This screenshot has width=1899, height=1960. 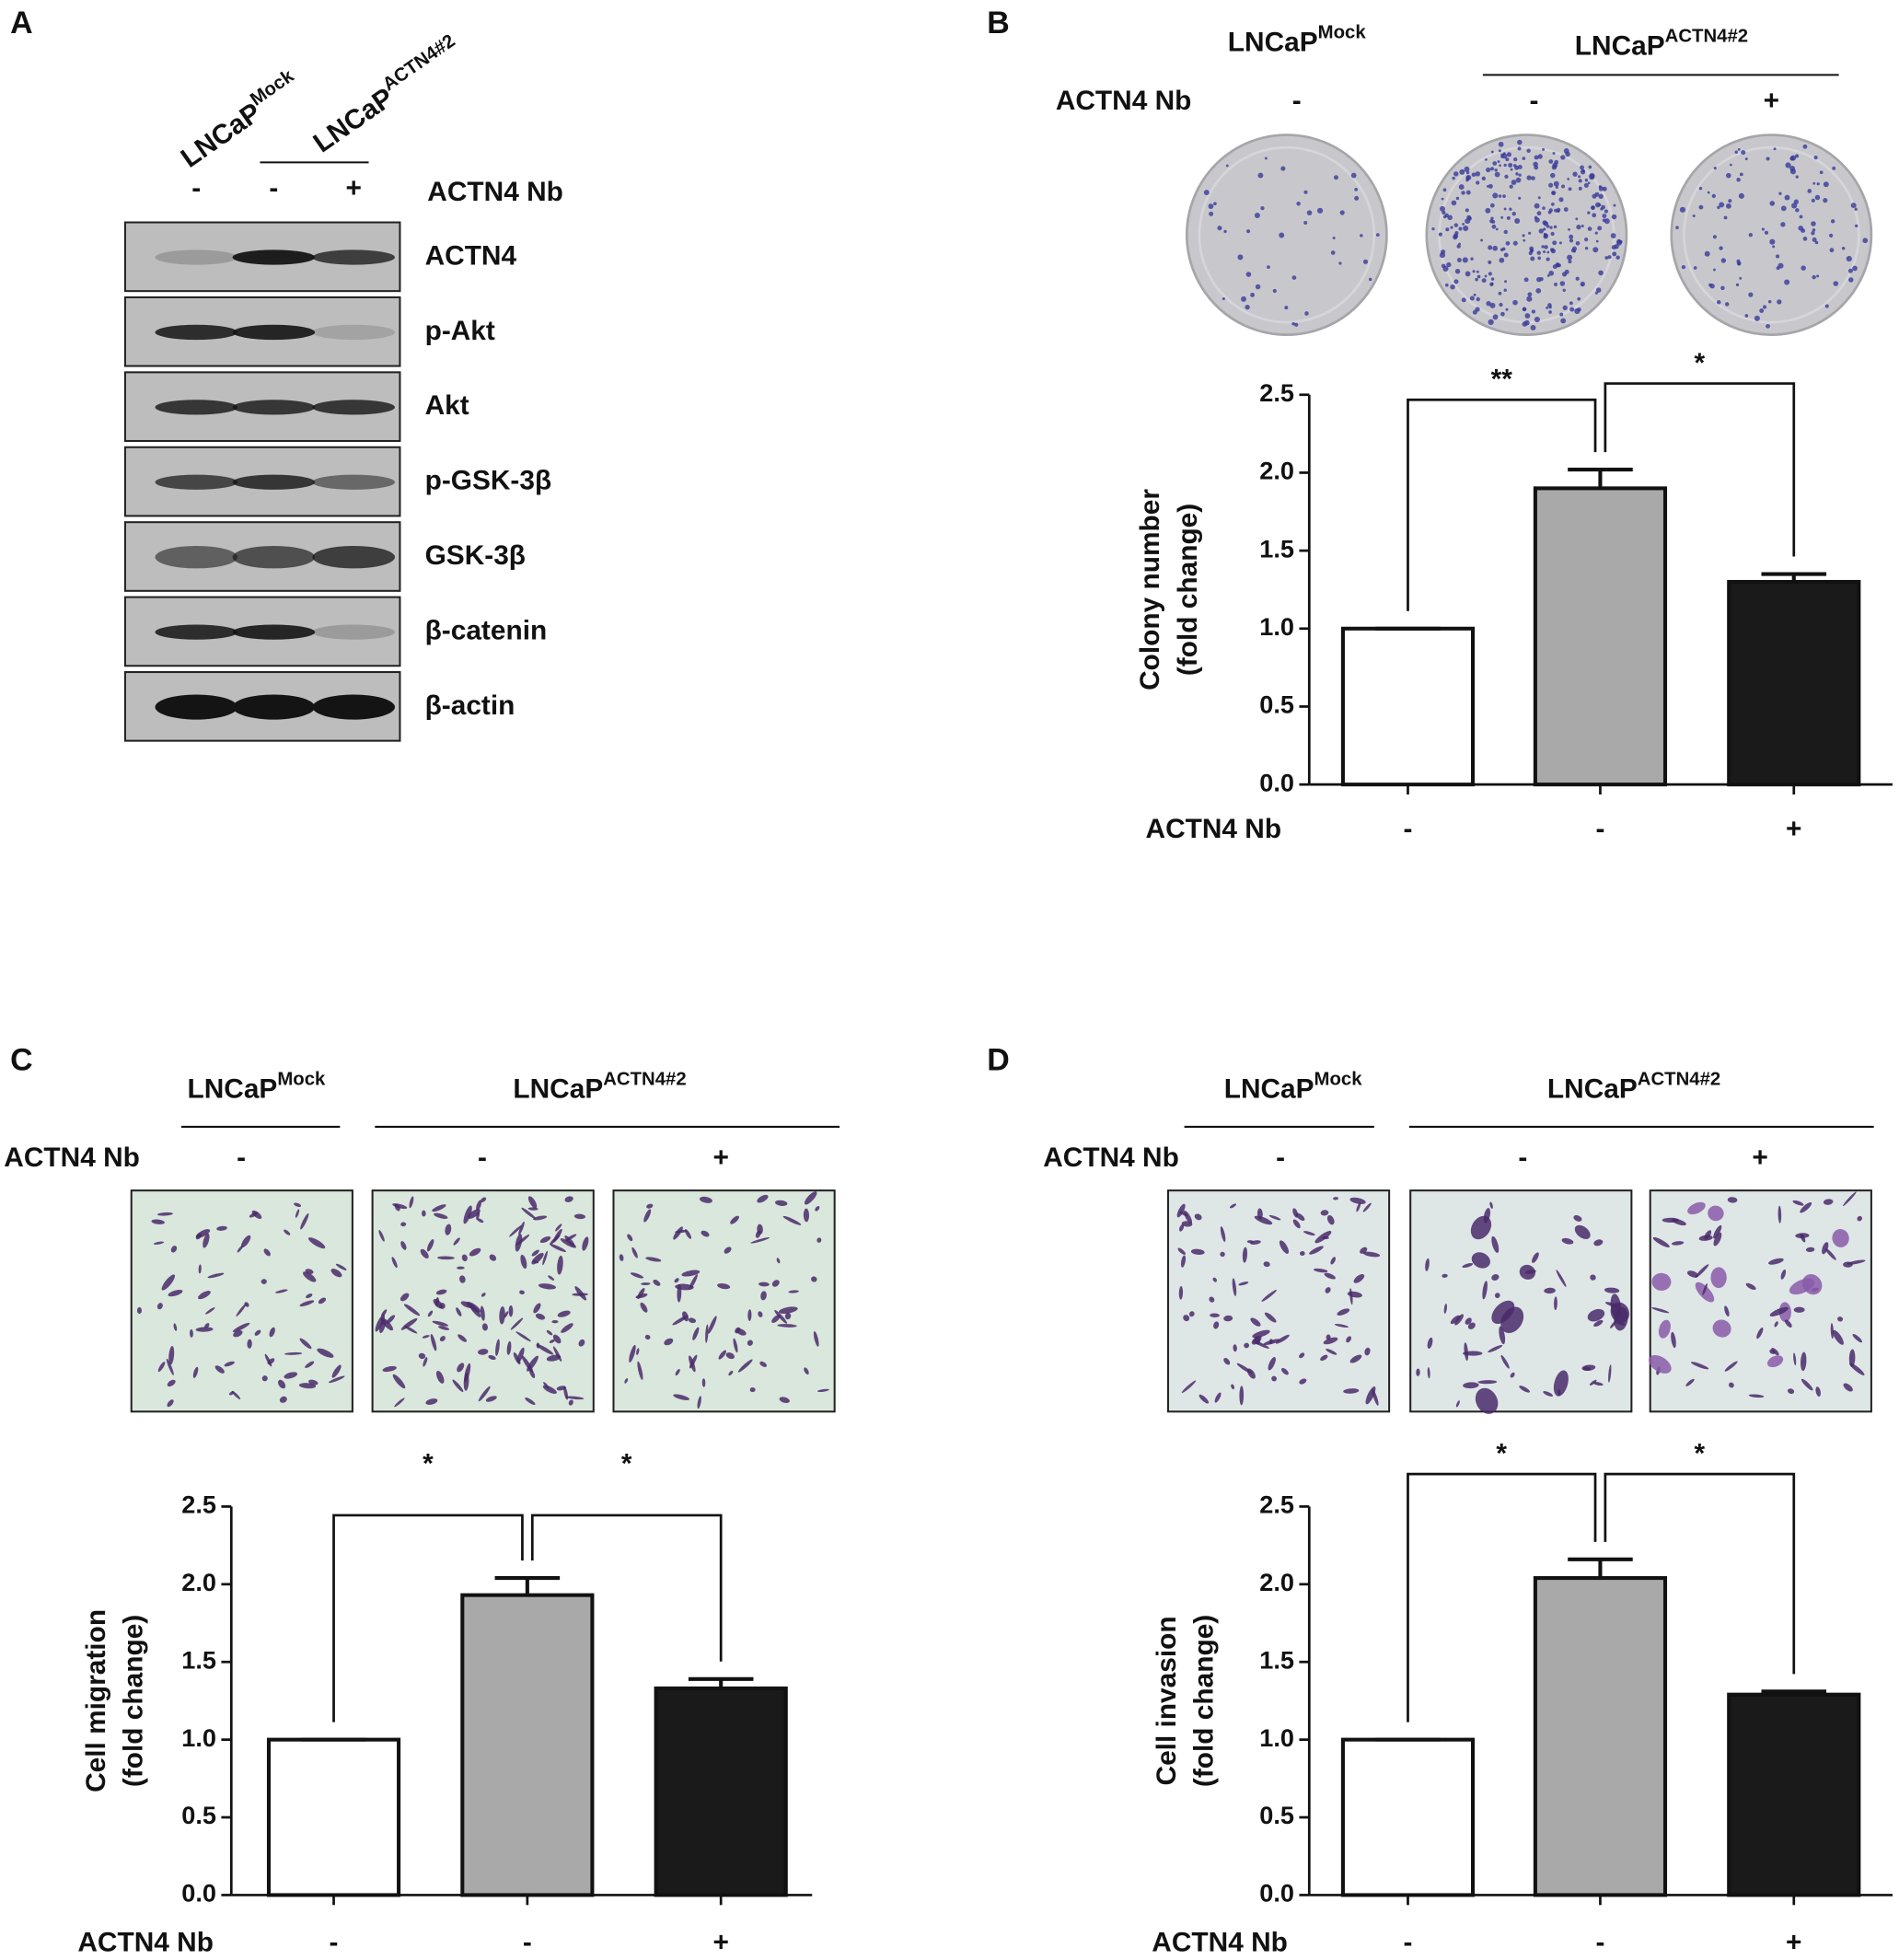 What do you see at coordinates (1592, 1088) in the screenshot?
I see `cell-line-base: LNCaP` at bounding box center [1592, 1088].